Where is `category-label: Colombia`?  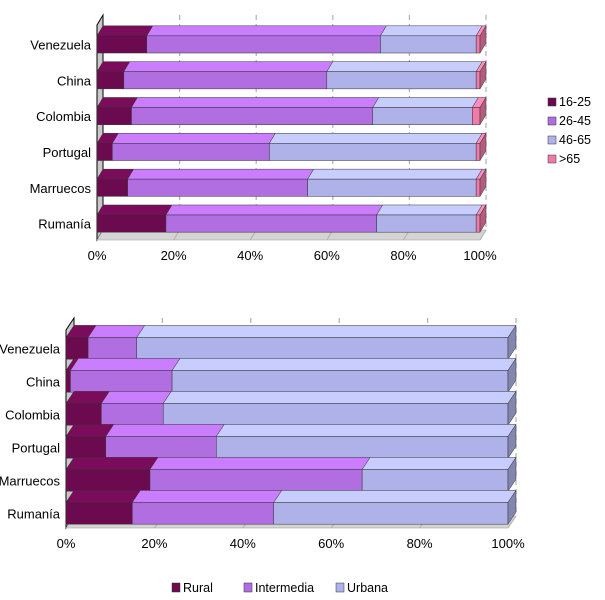 category-label: Colombia is located at coordinates (64, 116).